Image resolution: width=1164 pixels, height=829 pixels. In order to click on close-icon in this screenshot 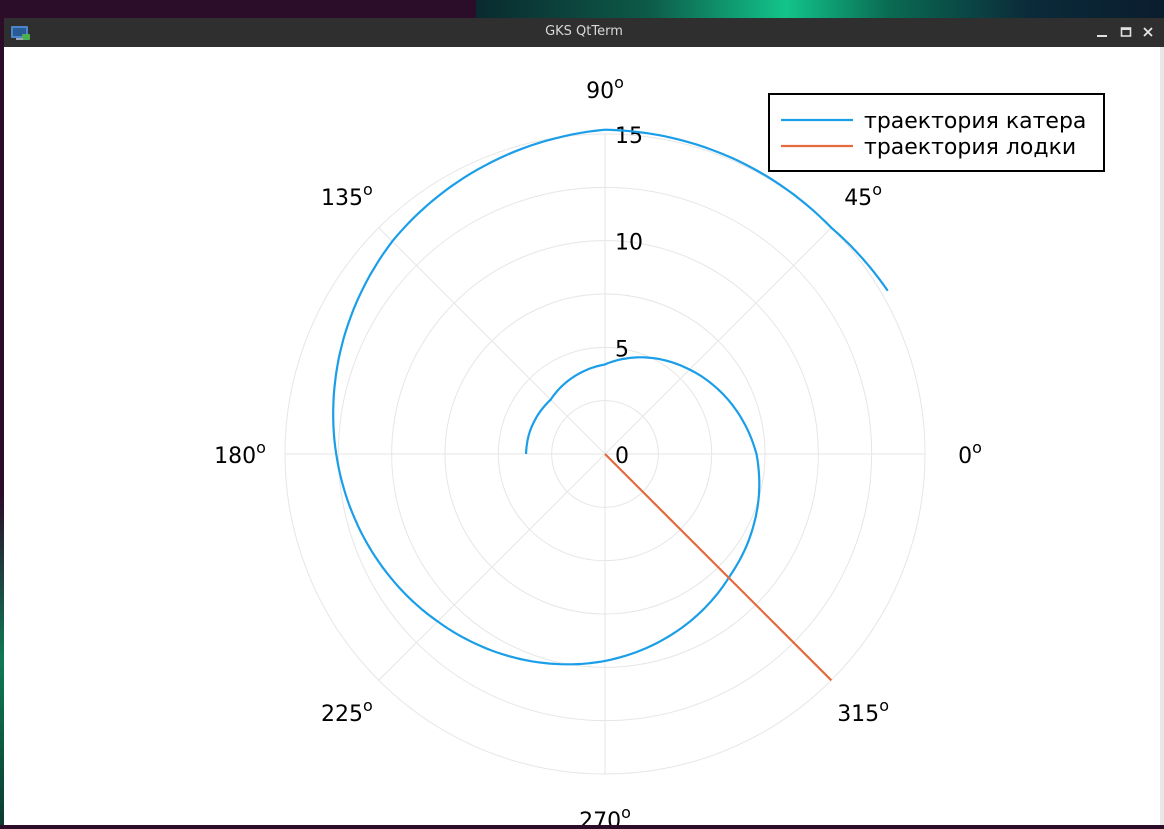, I will do `click(1148, 32)`.